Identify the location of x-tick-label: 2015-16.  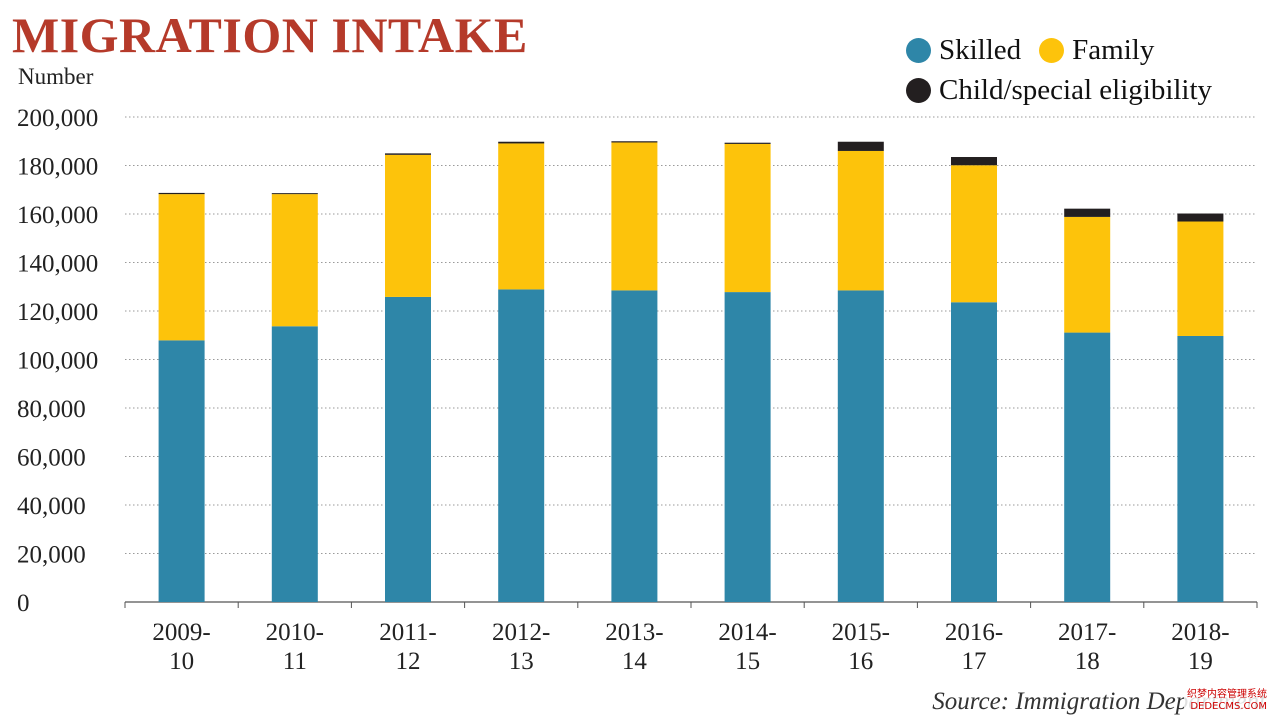
(861, 647).